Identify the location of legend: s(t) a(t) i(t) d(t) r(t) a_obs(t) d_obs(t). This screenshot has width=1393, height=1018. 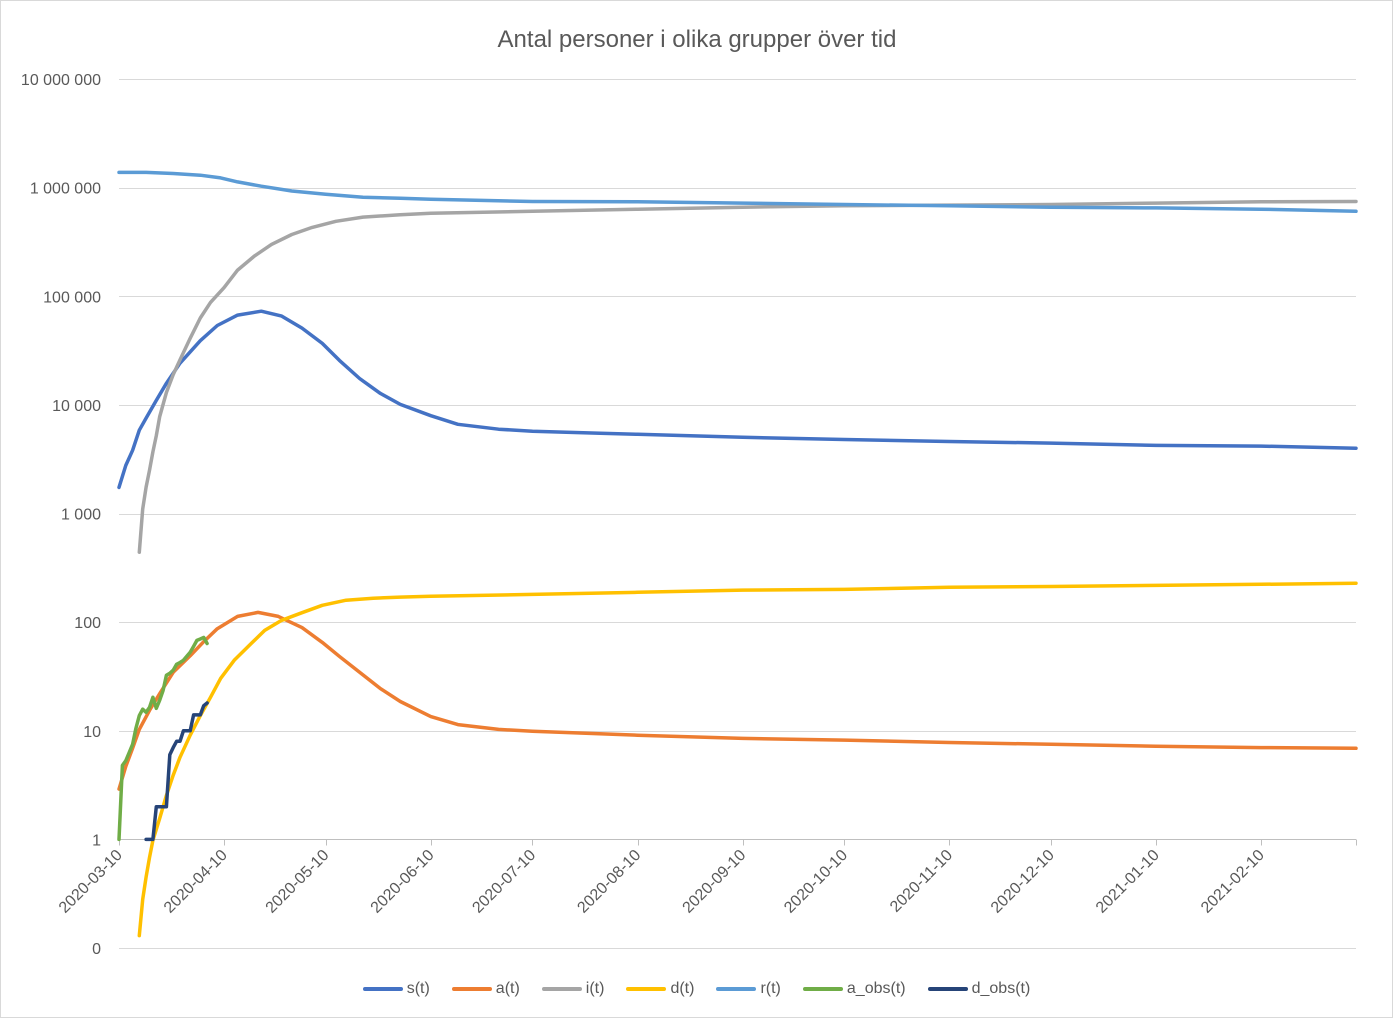
(696, 989).